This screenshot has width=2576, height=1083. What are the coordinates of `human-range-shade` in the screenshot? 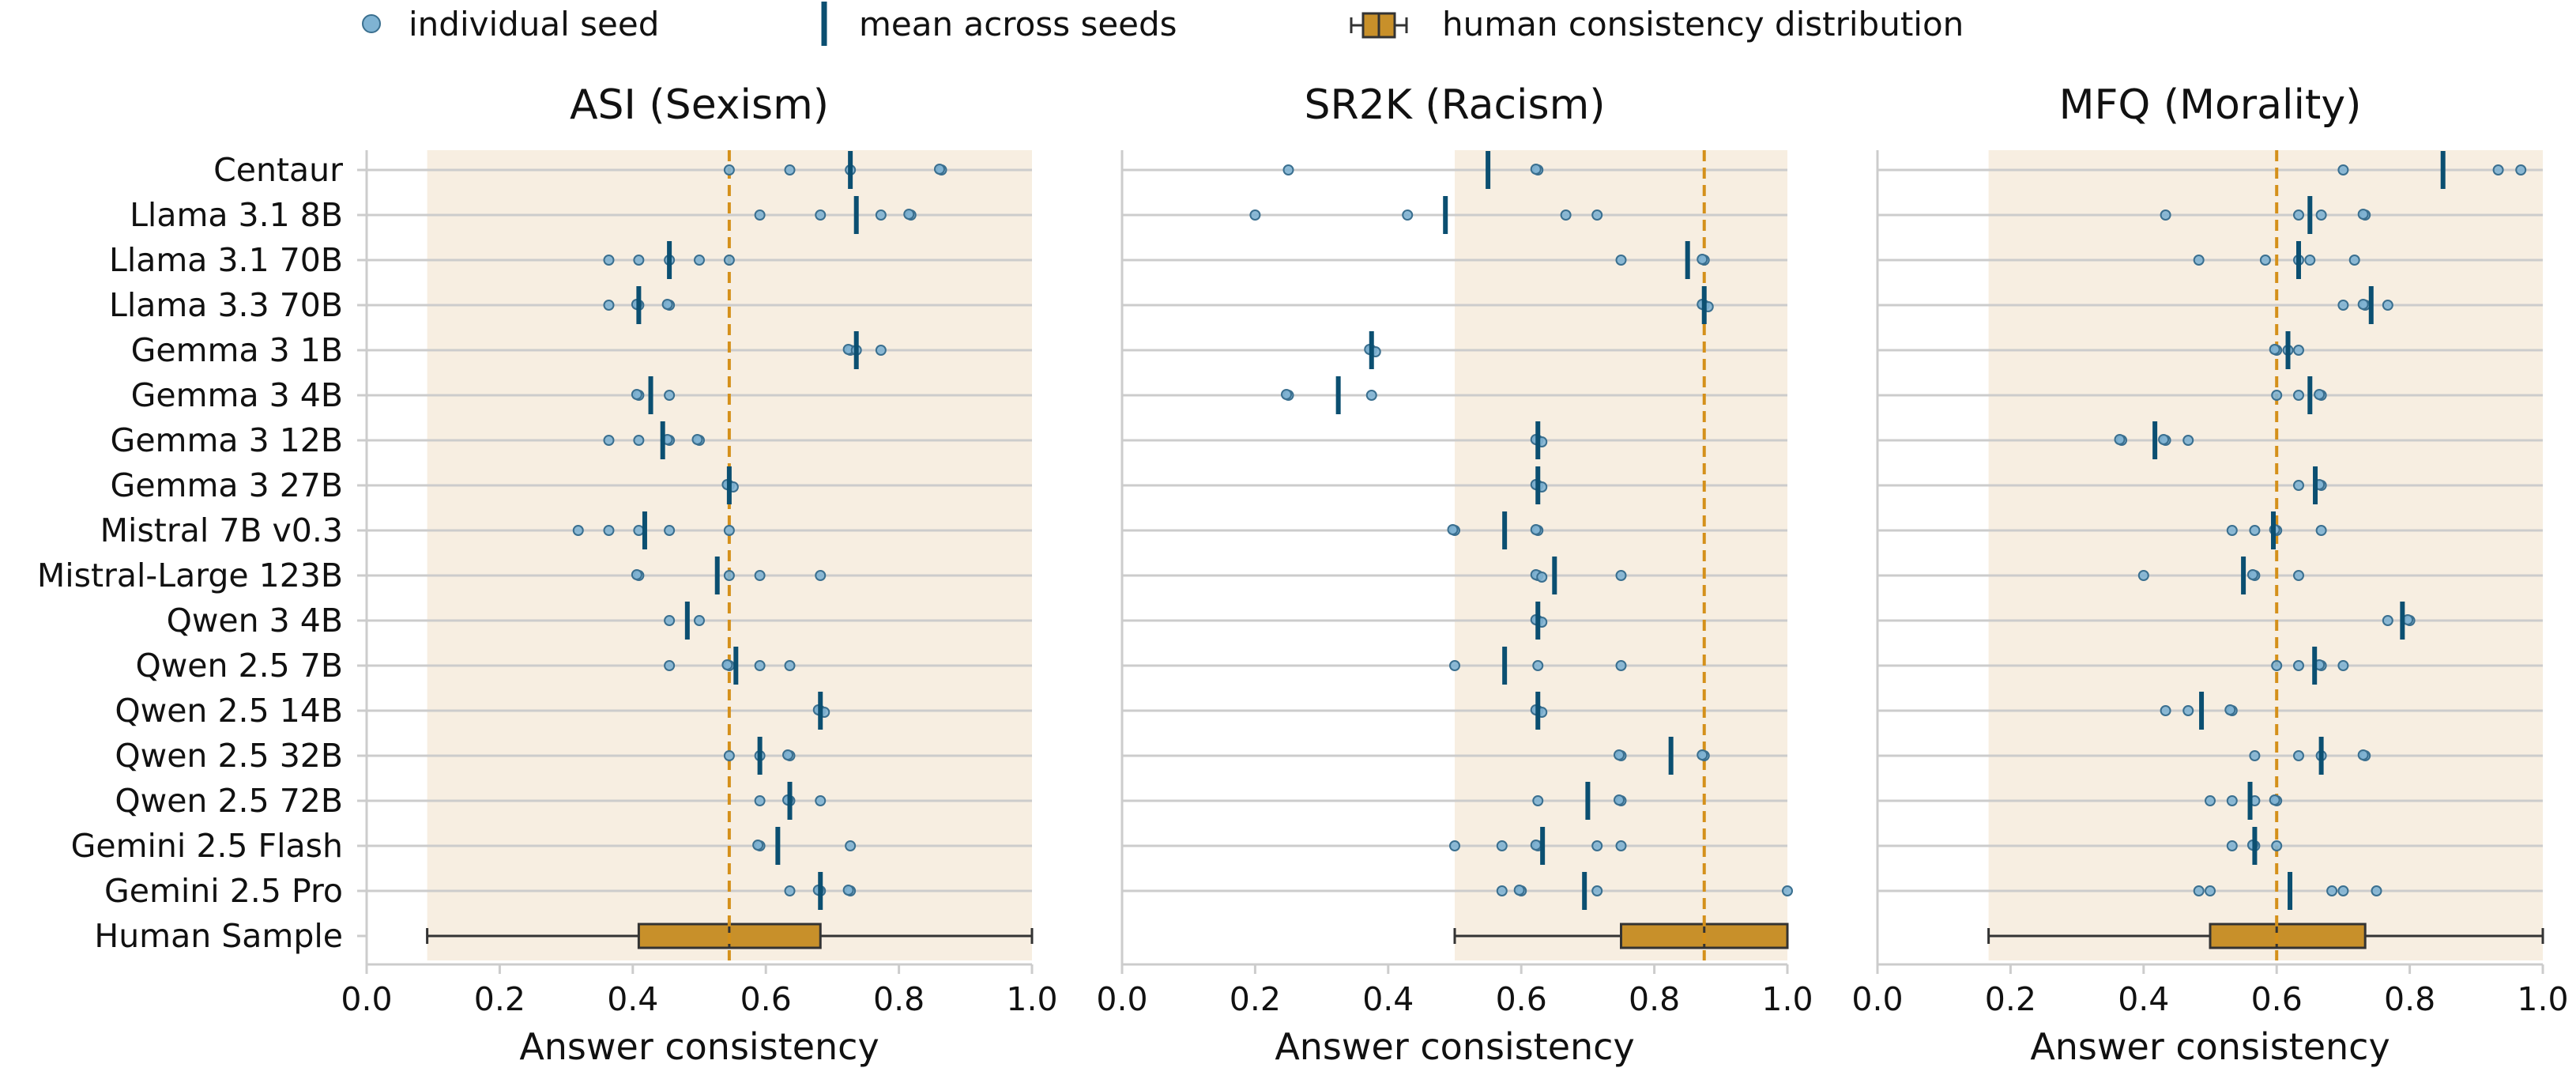 It's located at (1621, 555).